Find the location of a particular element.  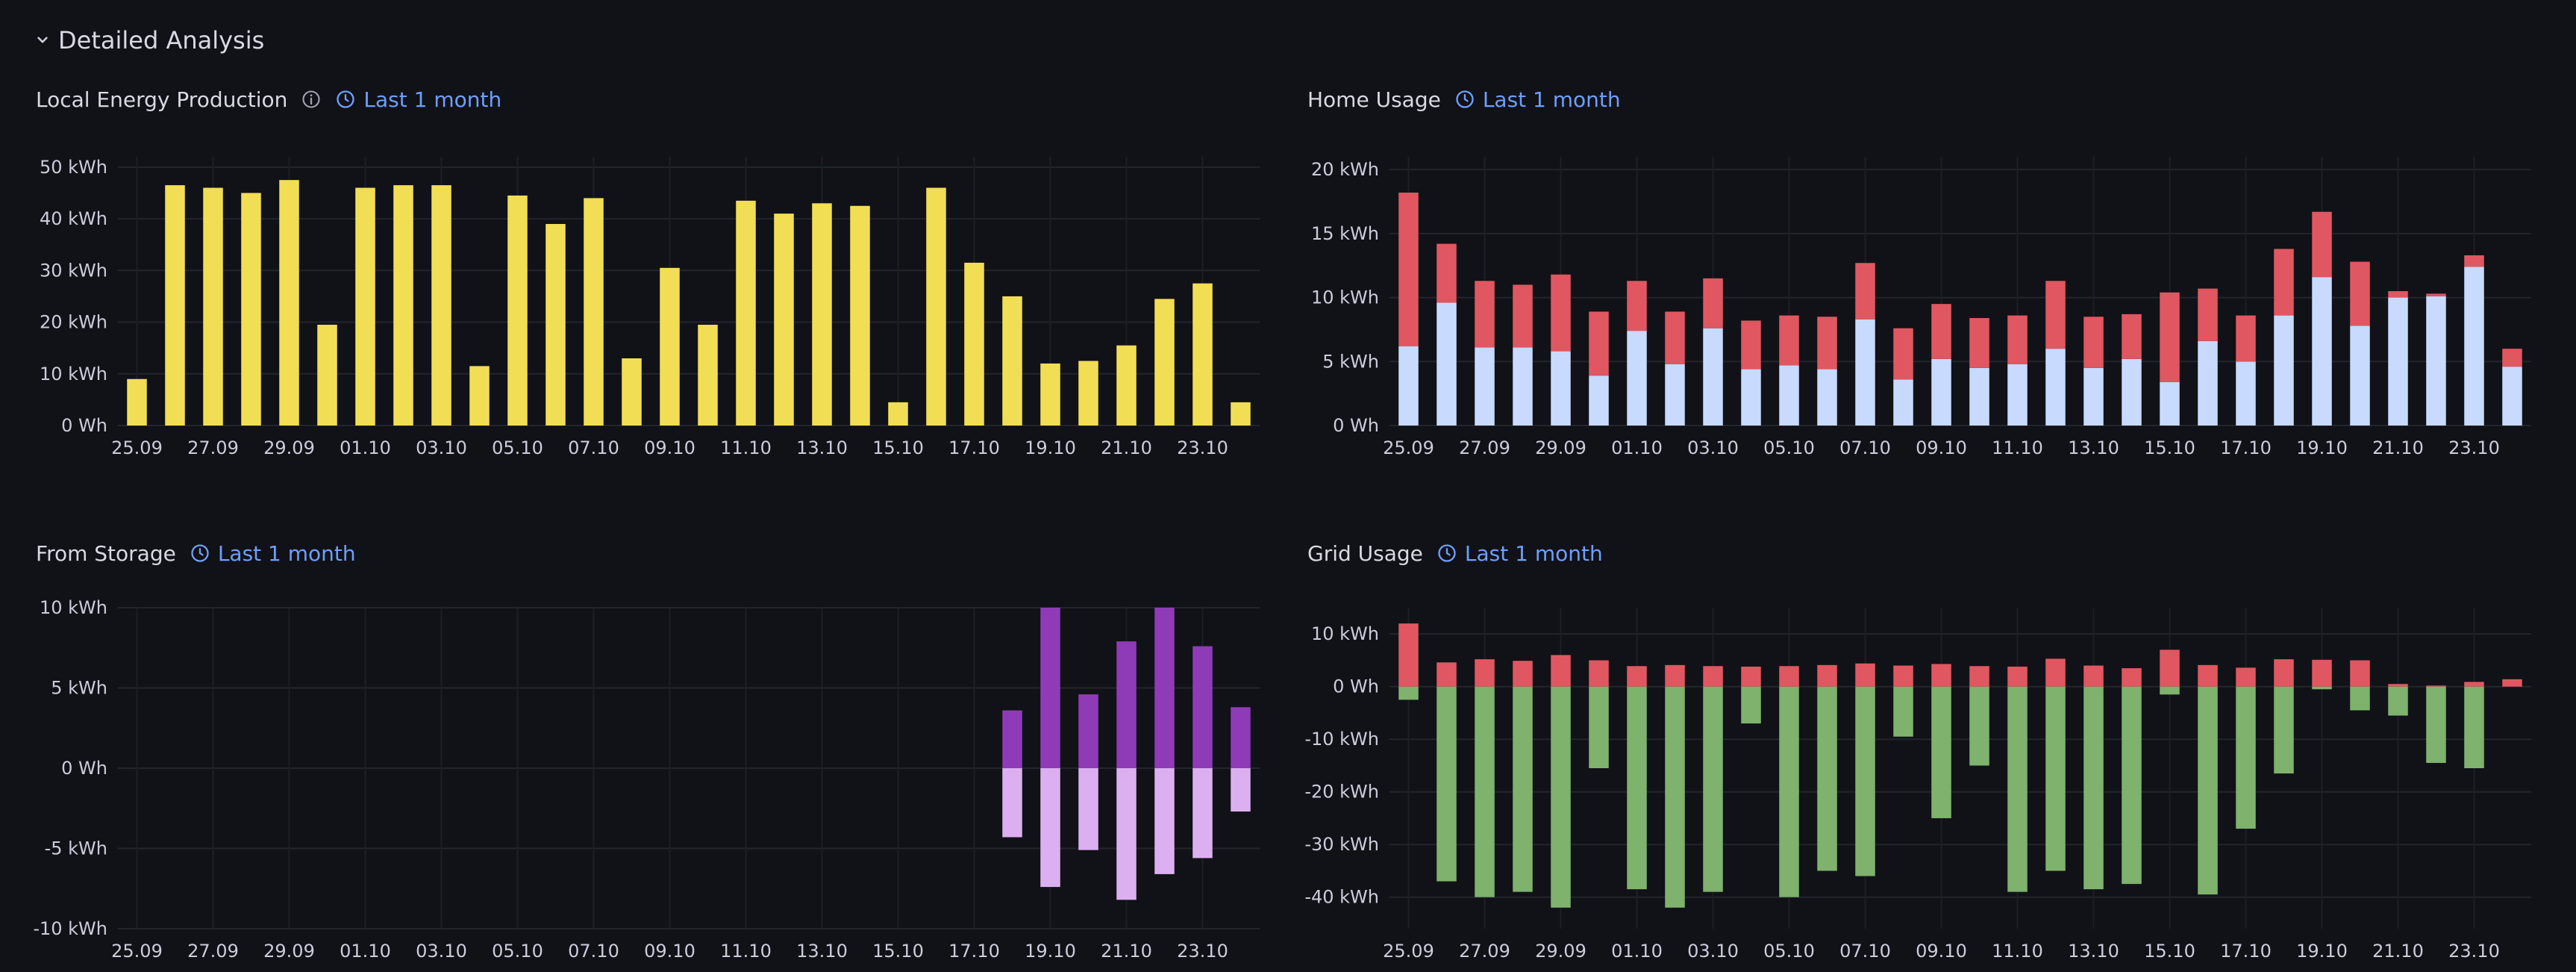

x-tick-label: 11.10 is located at coordinates (746, 447).